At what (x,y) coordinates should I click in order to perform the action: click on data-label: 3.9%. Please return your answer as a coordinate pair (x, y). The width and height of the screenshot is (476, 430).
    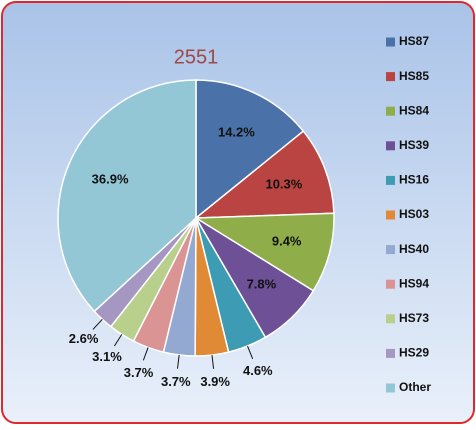
    Looking at the image, I should click on (215, 381).